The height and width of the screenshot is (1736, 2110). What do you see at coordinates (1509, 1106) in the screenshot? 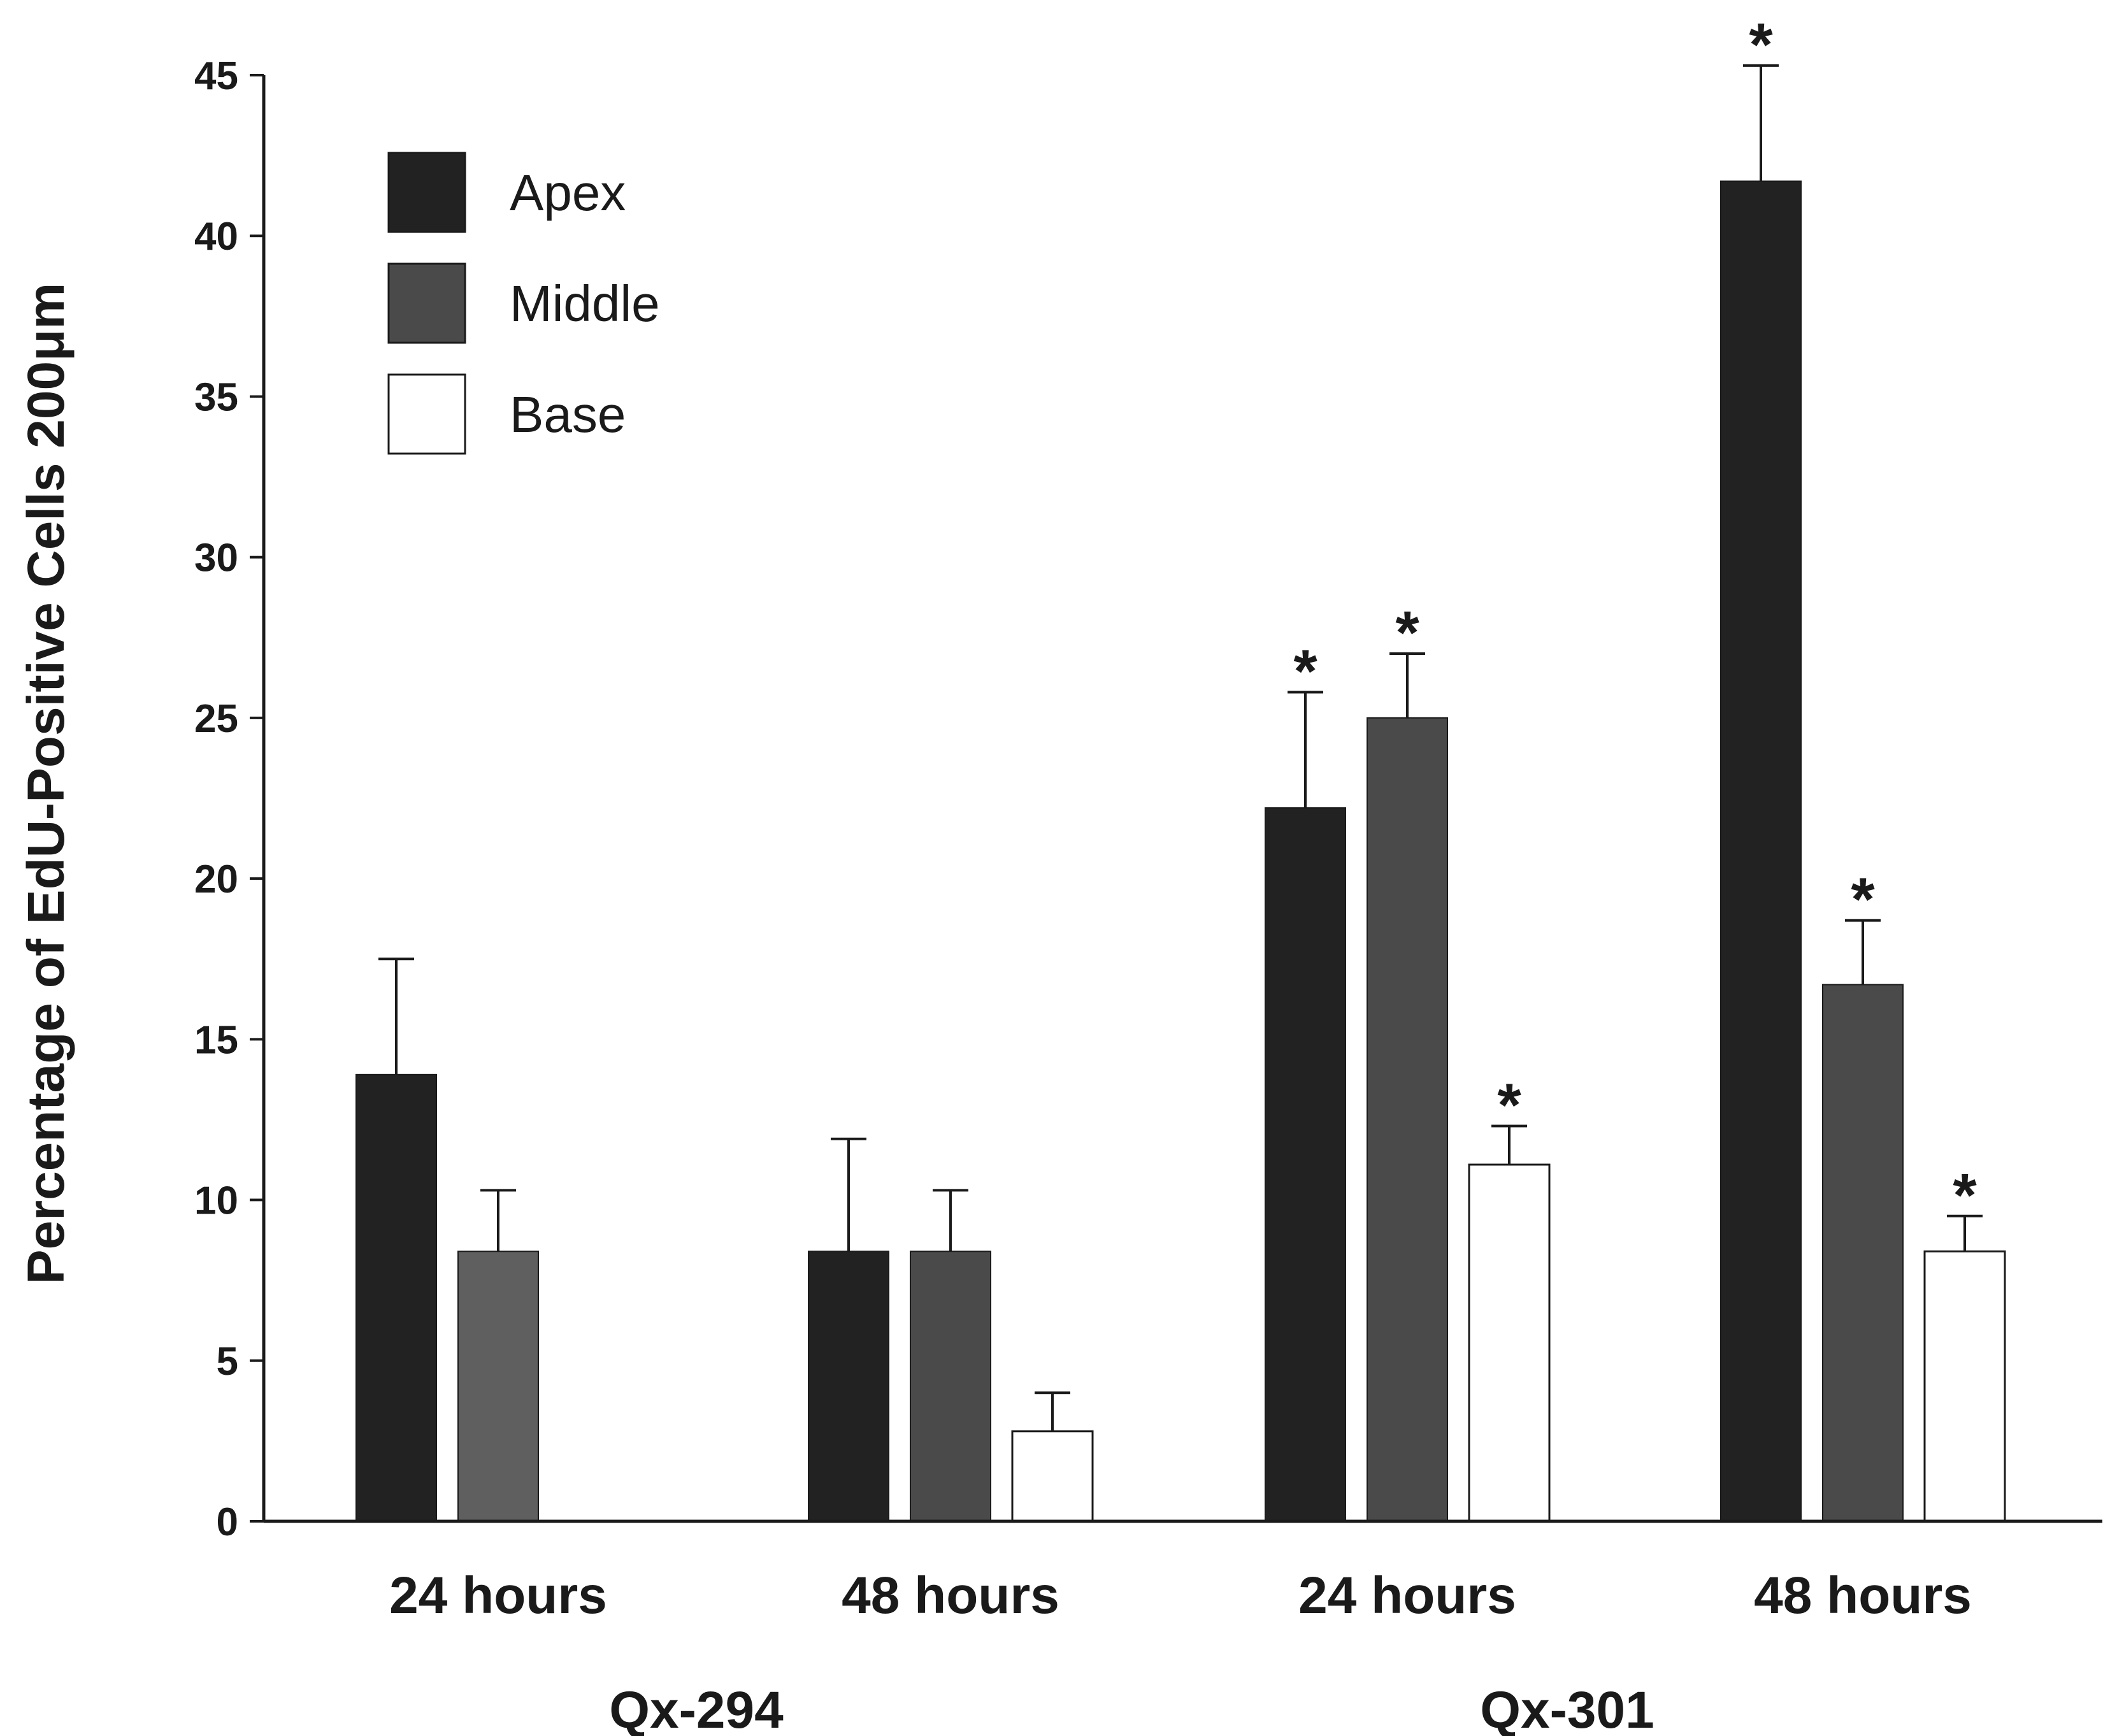
I see `significance-marker-base-2: *` at bounding box center [1509, 1106].